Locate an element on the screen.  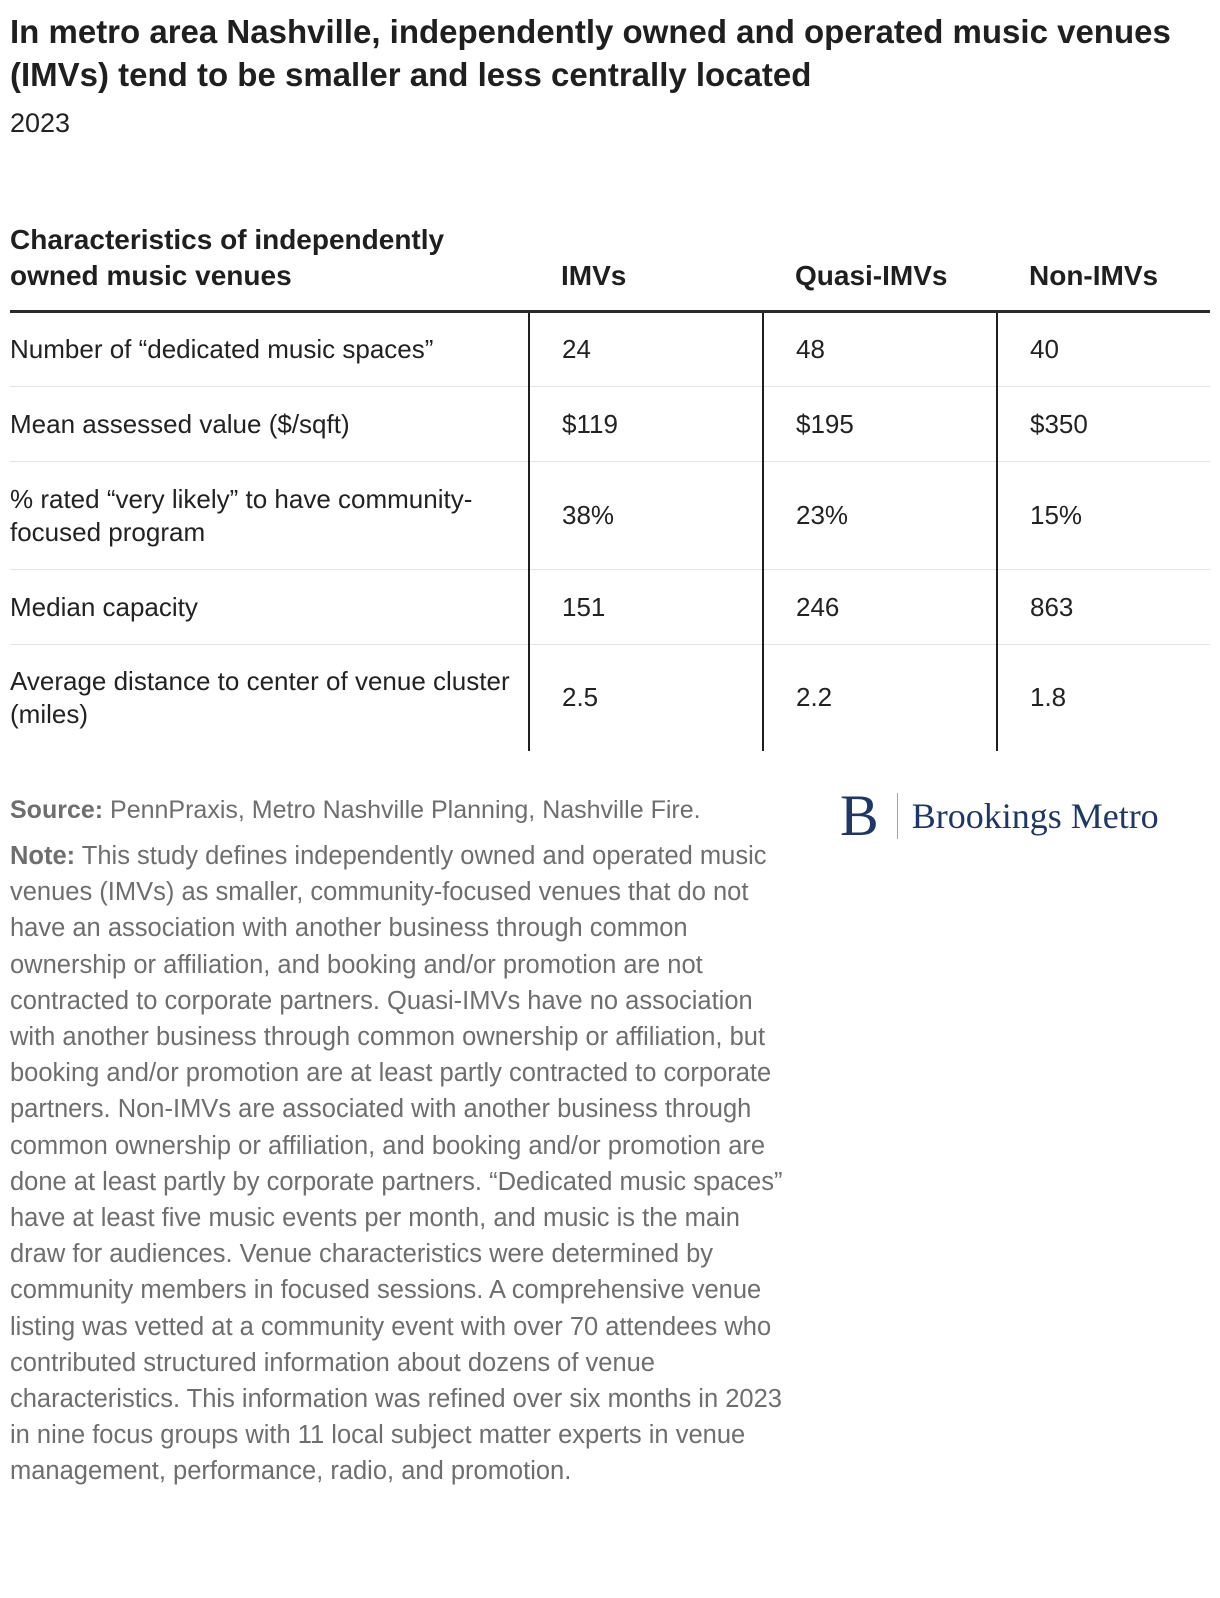
column-header-non-imvs: Non-IMVs is located at coordinates (1103, 267).